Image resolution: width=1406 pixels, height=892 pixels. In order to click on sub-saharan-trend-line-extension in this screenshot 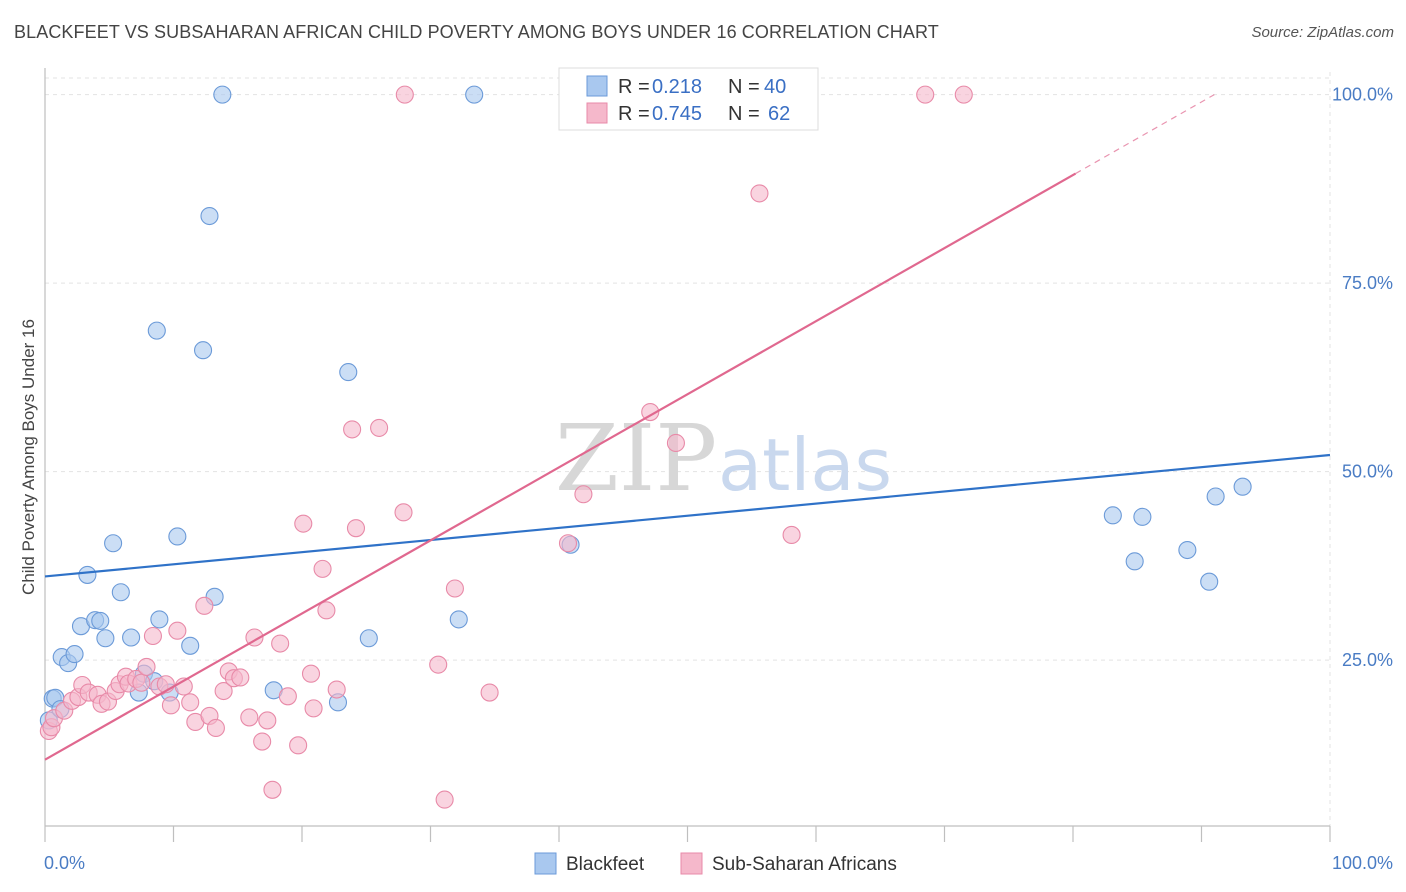, I will do `click(1145, 134)`.